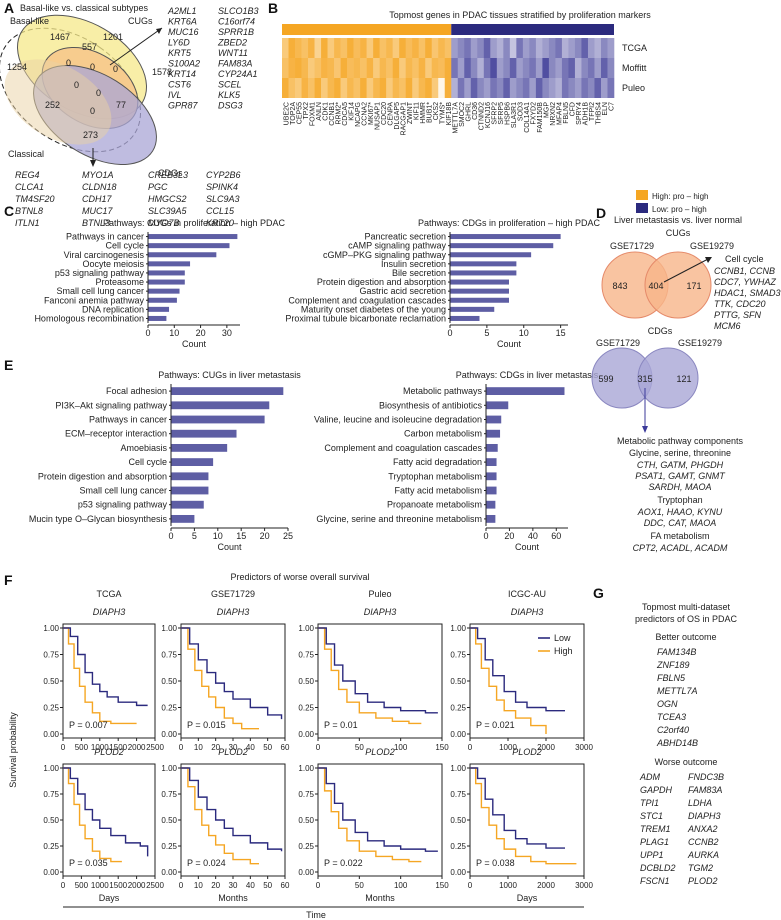 Image resolution: width=781 pixels, height=920 pixels. What do you see at coordinates (679, 500) in the screenshot?
I see `metabolic-section-title: Tryptophan` at bounding box center [679, 500].